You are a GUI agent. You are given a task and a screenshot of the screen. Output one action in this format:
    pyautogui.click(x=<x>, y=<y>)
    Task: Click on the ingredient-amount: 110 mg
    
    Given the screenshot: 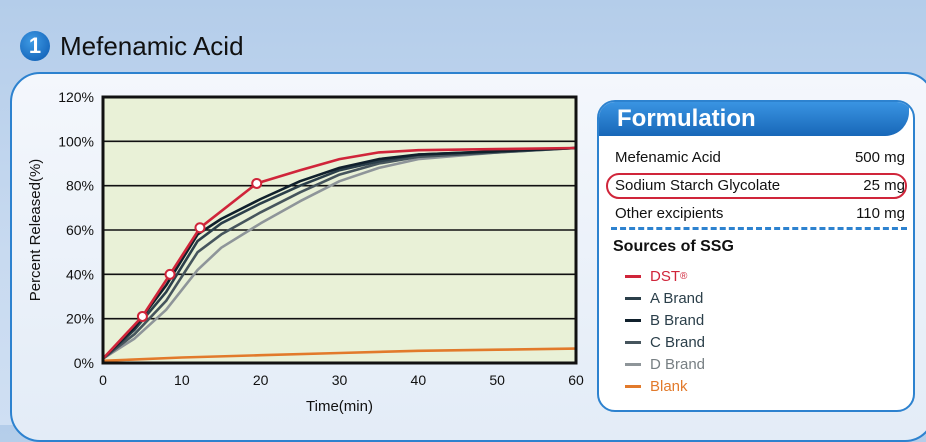 What is the action you would take?
    pyautogui.click(x=880, y=213)
    